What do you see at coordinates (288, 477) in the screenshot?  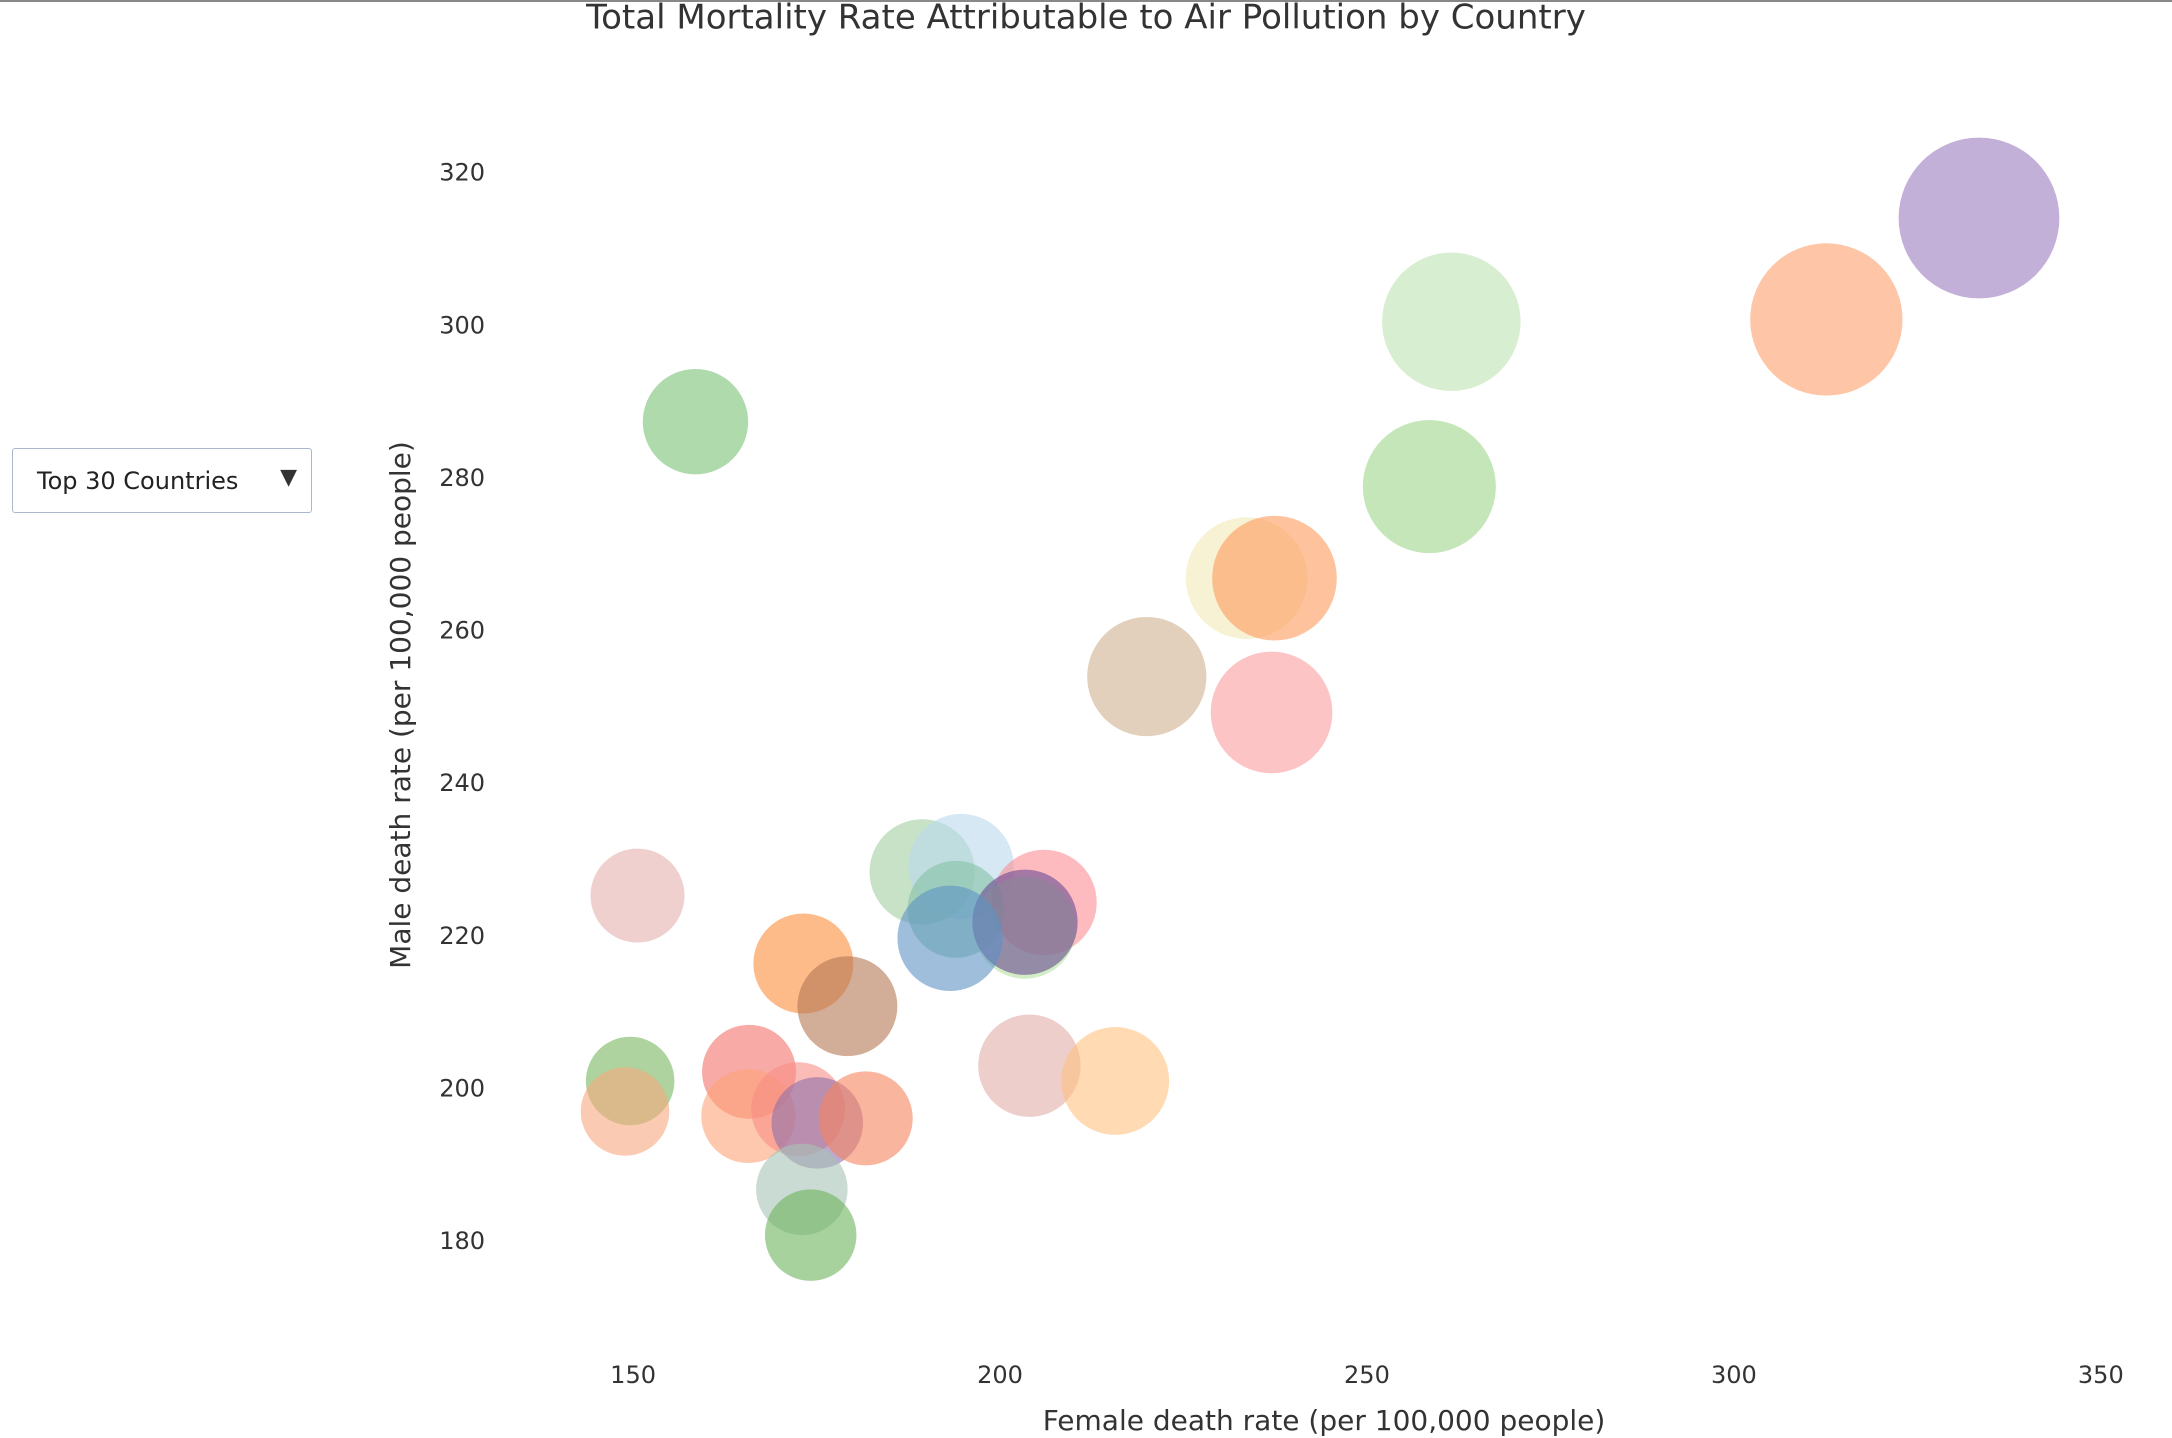 I see `dropdown-arrow: ▼` at bounding box center [288, 477].